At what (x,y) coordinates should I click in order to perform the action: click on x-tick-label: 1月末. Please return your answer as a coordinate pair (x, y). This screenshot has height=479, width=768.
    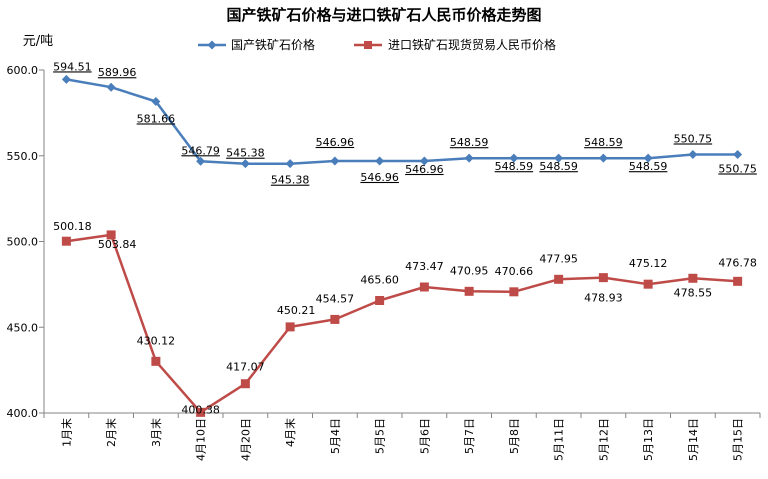
    Looking at the image, I should click on (66, 432).